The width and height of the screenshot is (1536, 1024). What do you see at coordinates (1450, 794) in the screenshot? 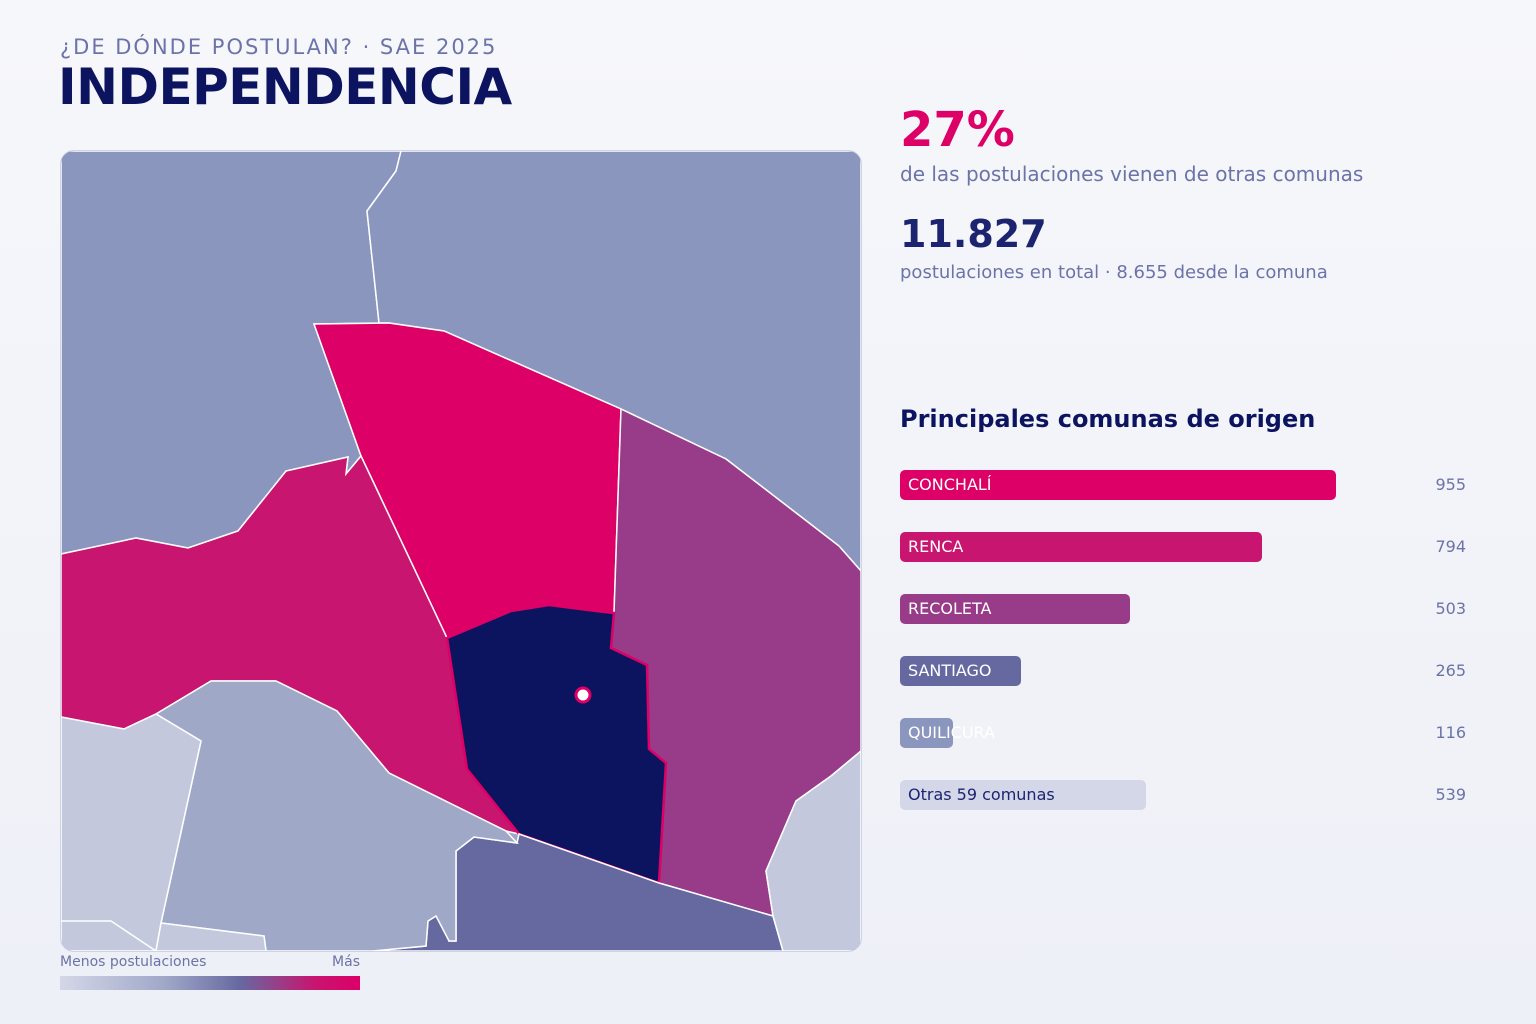
I see `origin-bar-value: 539` at bounding box center [1450, 794].